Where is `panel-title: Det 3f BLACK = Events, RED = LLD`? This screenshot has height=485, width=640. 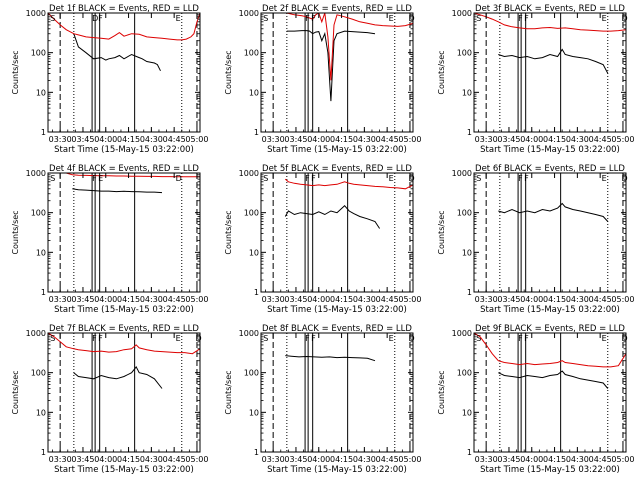
panel-title: Det 3f BLACK = Events, RED = LLD is located at coordinates (550, 9).